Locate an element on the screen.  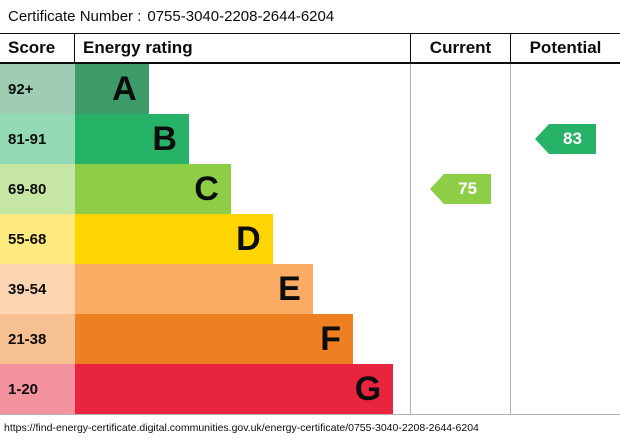
band-bar-cell: G is located at coordinates (242, 389).